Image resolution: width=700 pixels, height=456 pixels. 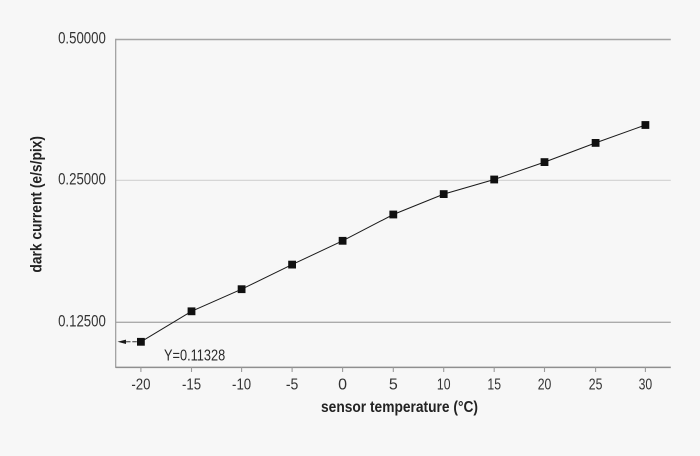 I want to click on svg-text: dark current (e/s/pix), so click(x=37, y=204).